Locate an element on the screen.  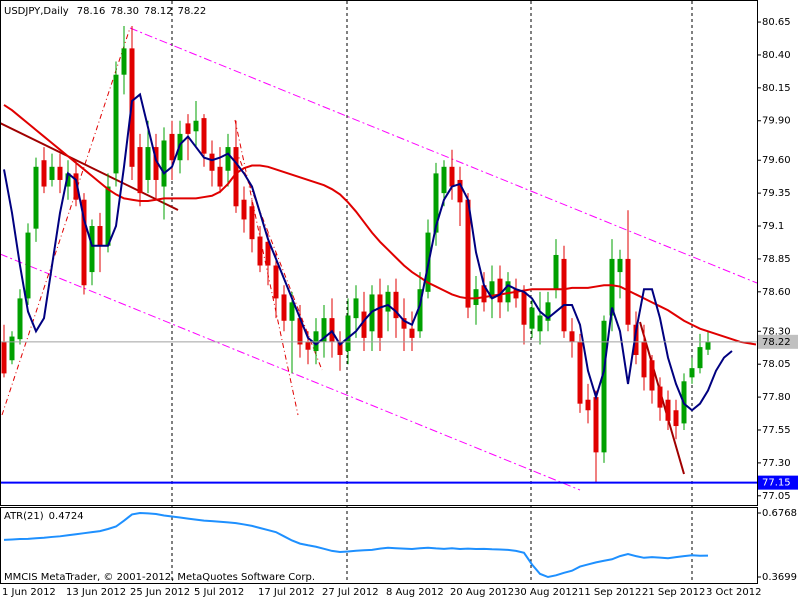
last-price-label: 78.22 is located at coordinates (776, 342).